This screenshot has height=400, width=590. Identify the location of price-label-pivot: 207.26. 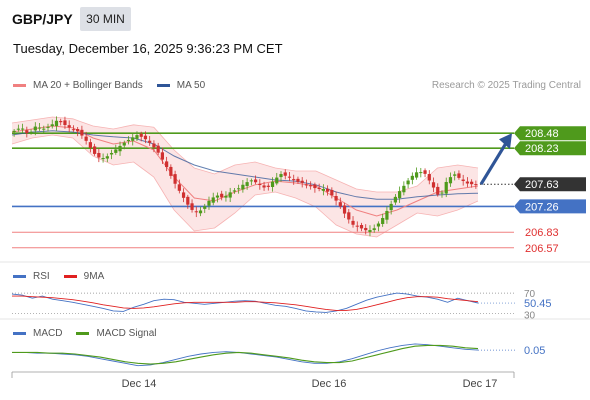
(542, 207).